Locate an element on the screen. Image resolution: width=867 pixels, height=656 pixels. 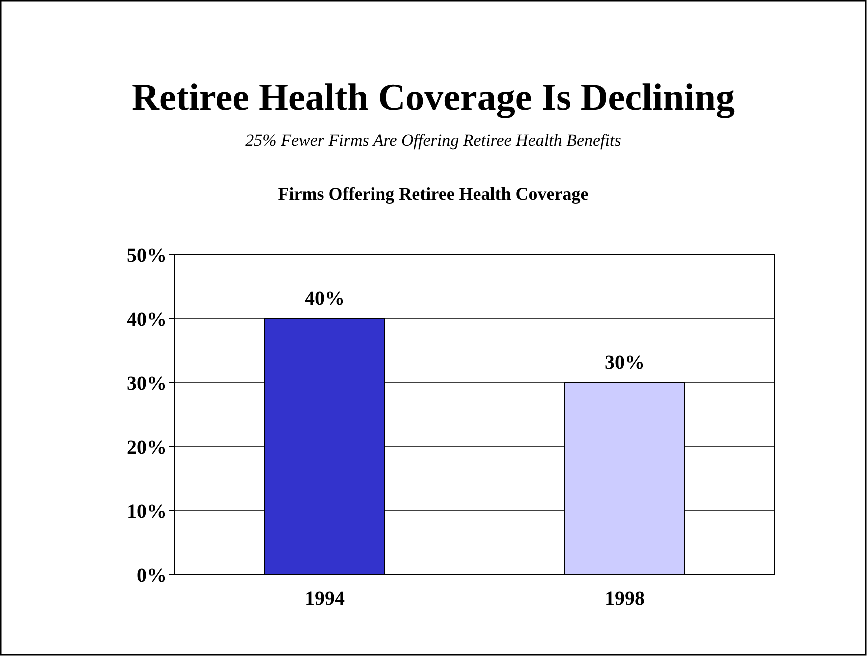
y-tick-label: 40% is located at coordinates (147, 320).